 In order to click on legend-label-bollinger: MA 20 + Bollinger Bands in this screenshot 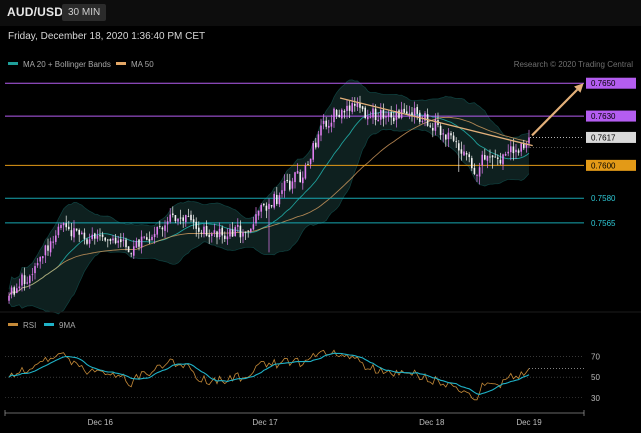, I will do `click(67, 64)`.